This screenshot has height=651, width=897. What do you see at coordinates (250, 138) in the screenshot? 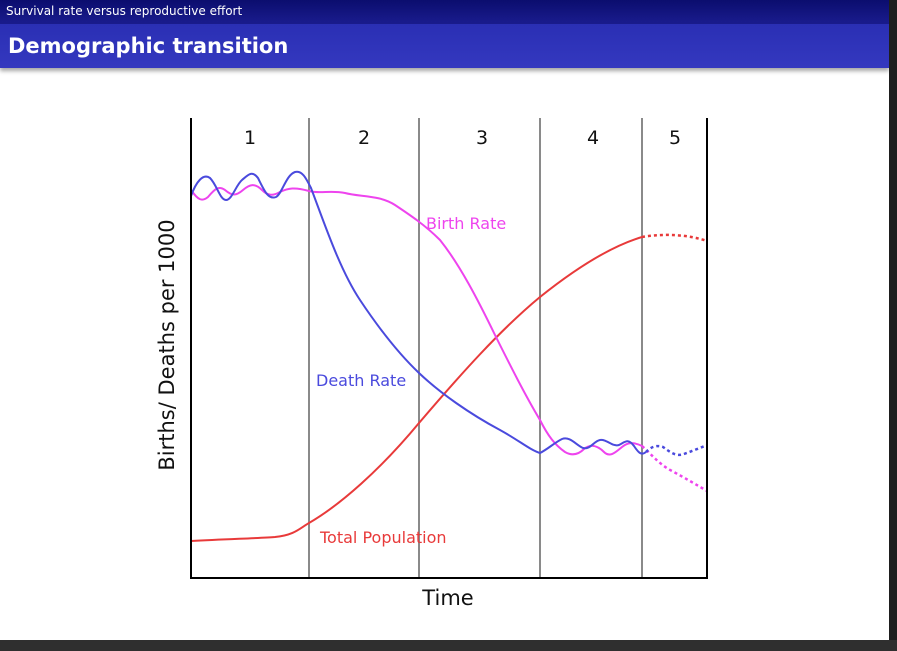
I see `stage-label-1: 1` at bounding box center [250, 138].